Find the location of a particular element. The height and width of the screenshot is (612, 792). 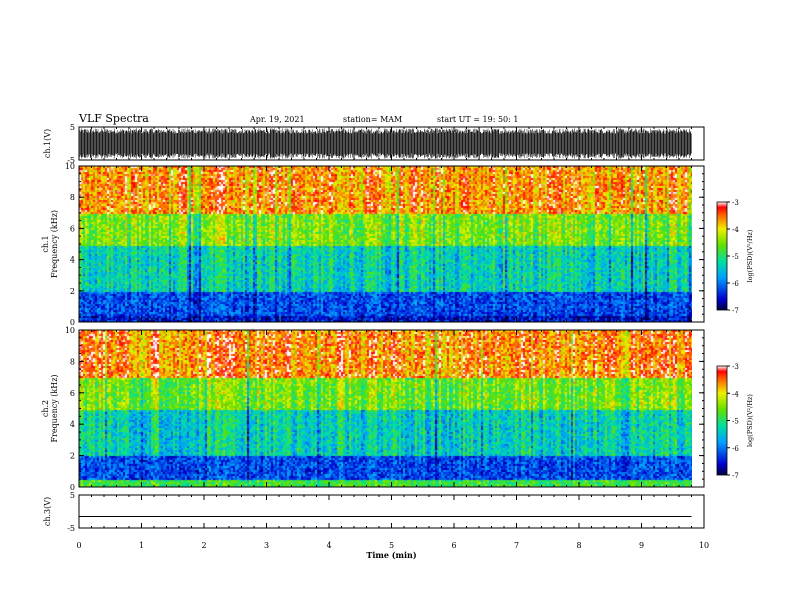

ch2-spectrogram-colorbar-tick-label: -5 is located at coordinates (735, 422).